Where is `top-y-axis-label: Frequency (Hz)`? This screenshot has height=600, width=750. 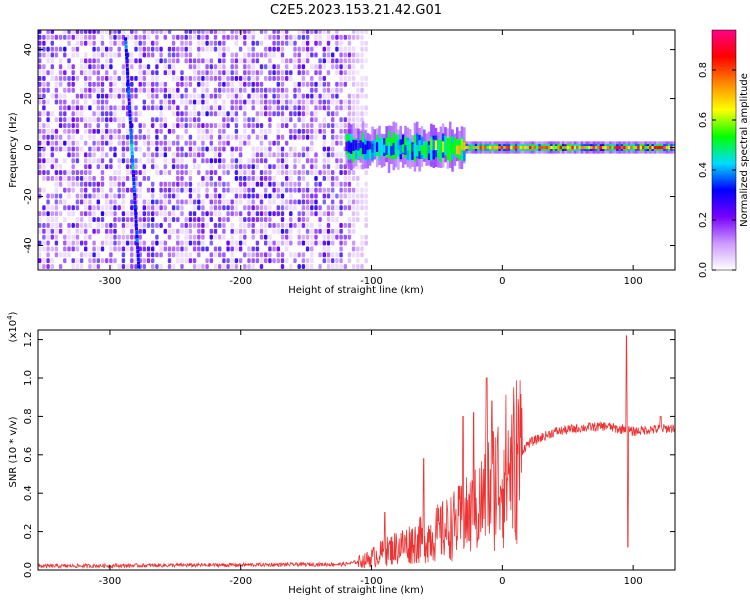
top-y-axis-label: Frequency (Hz) is located at coordinates (13, 150).